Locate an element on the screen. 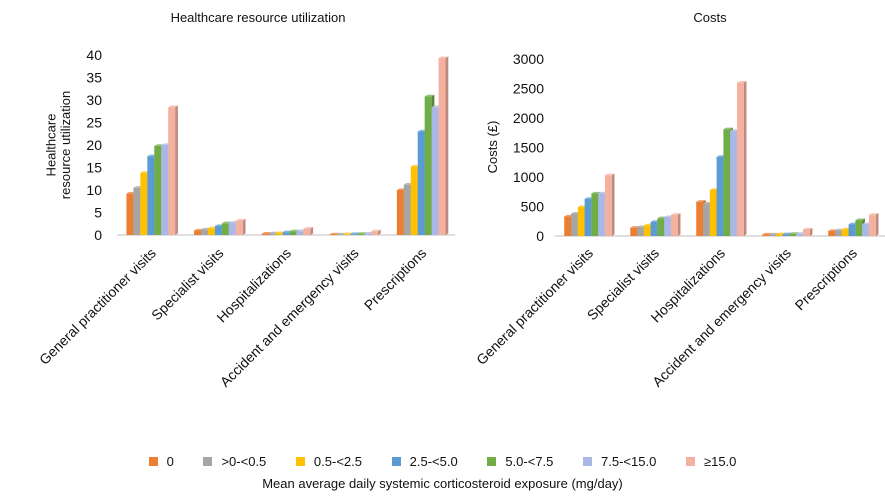 The image size is (885, 502). legend-label: 2.5-<5.0 is located at coordinates (433, 461).